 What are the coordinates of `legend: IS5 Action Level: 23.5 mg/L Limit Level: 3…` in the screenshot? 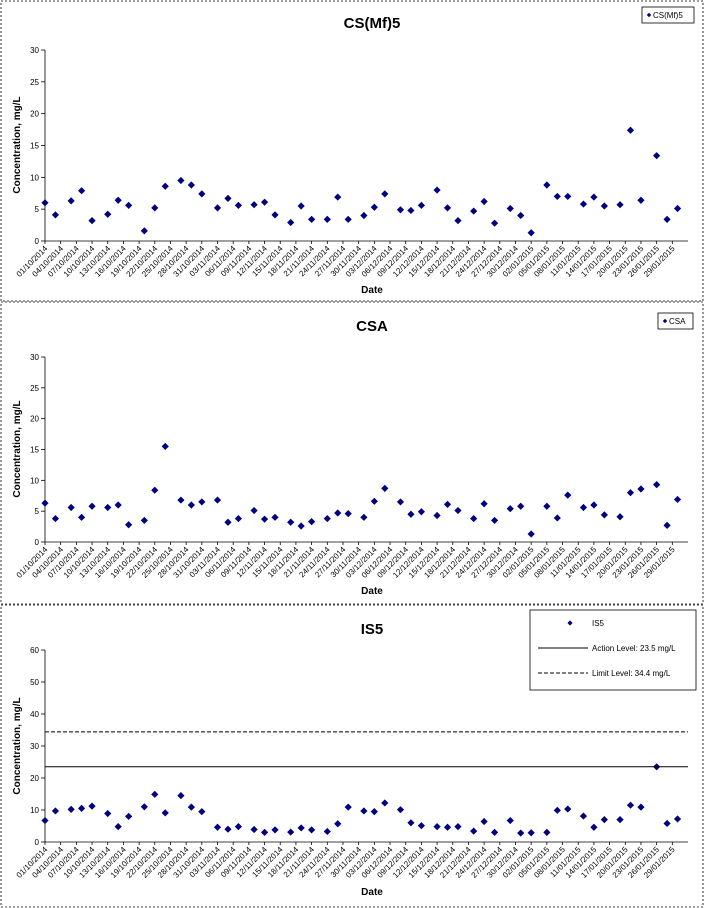 It's located at (613, 650).